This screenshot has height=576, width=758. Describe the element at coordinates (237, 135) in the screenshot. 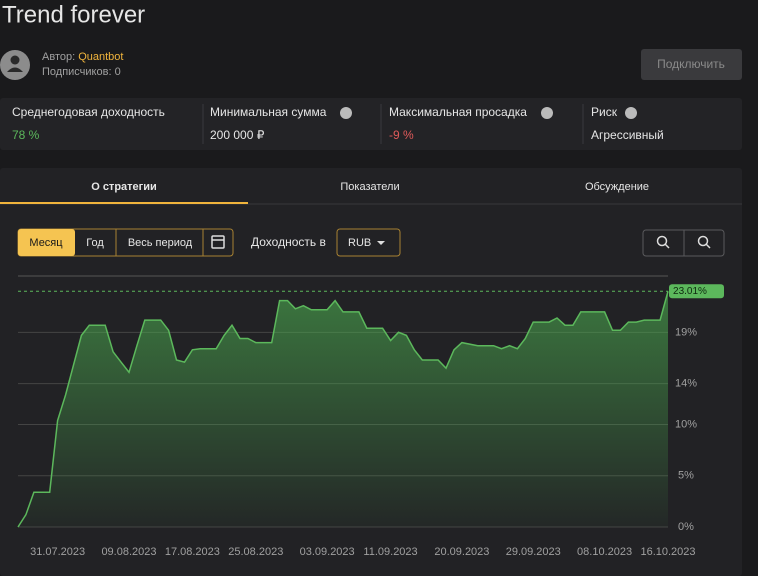

I see `stat-value: 200 000 ₽` at that location.